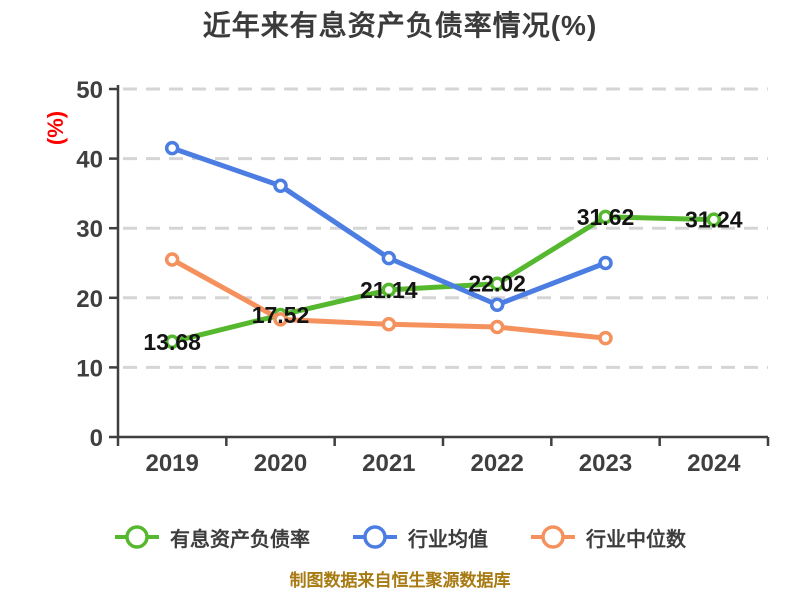 Image resolution: width=800 pixels, height=600 pixels. I want to click on svg-text: 22.02, so click(497, 284).